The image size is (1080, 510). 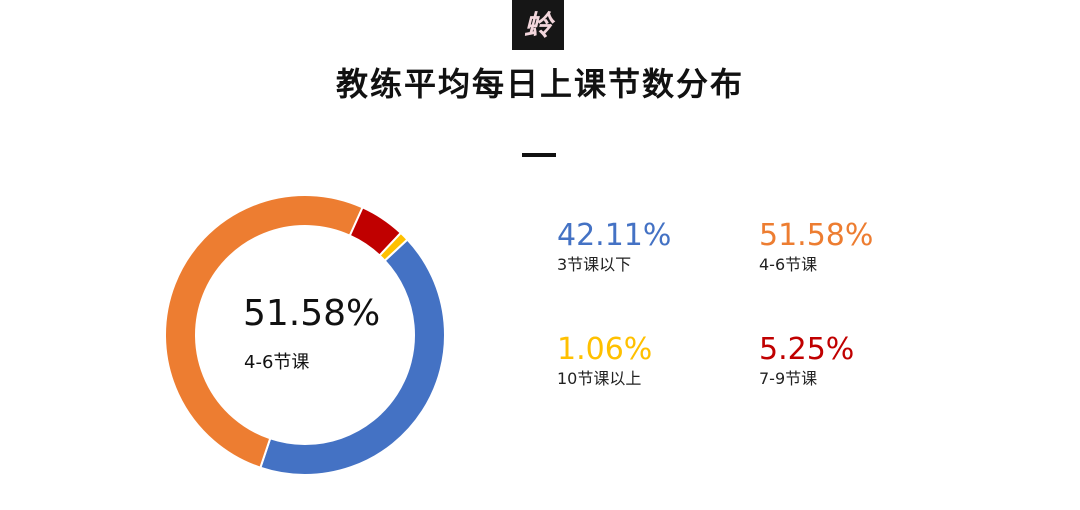 I want to click on legend-percent: 51.58%, so click(x=816, y=235).